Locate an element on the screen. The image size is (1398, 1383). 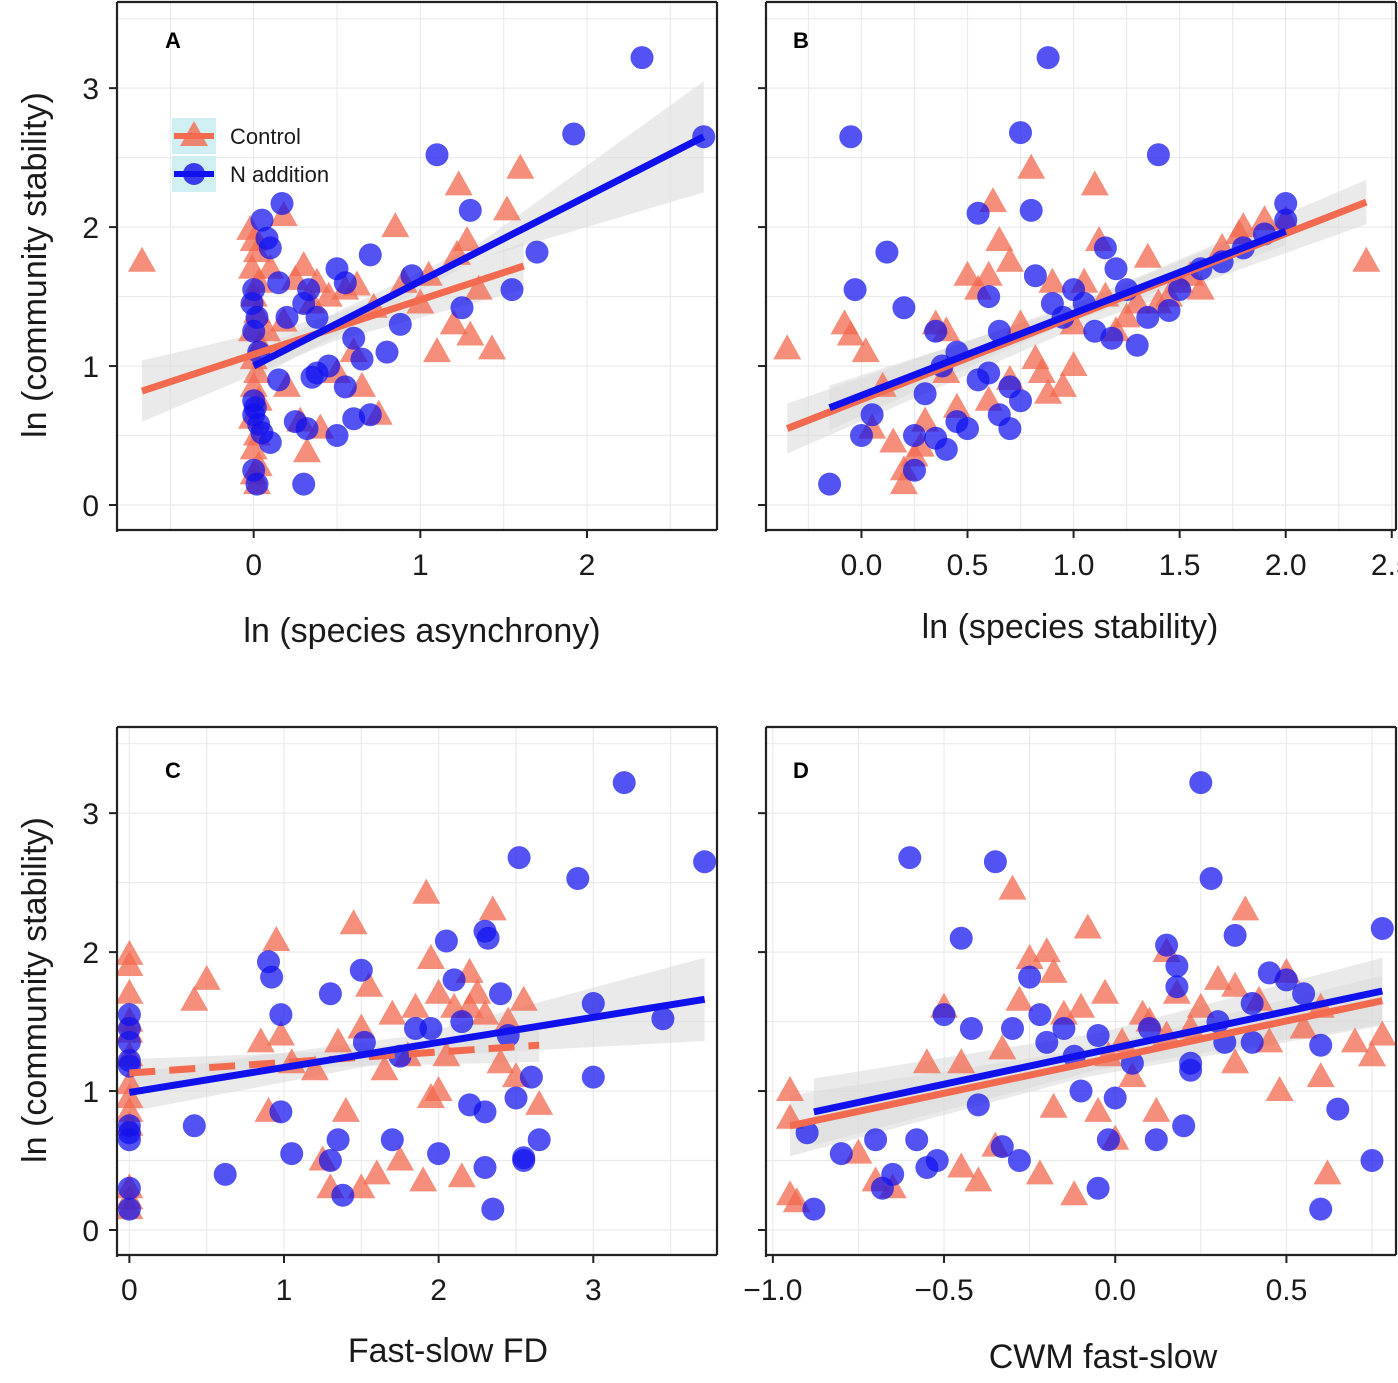
panel-b-xtick-label-4: 2.0 is located at coordinates (1286, 565).